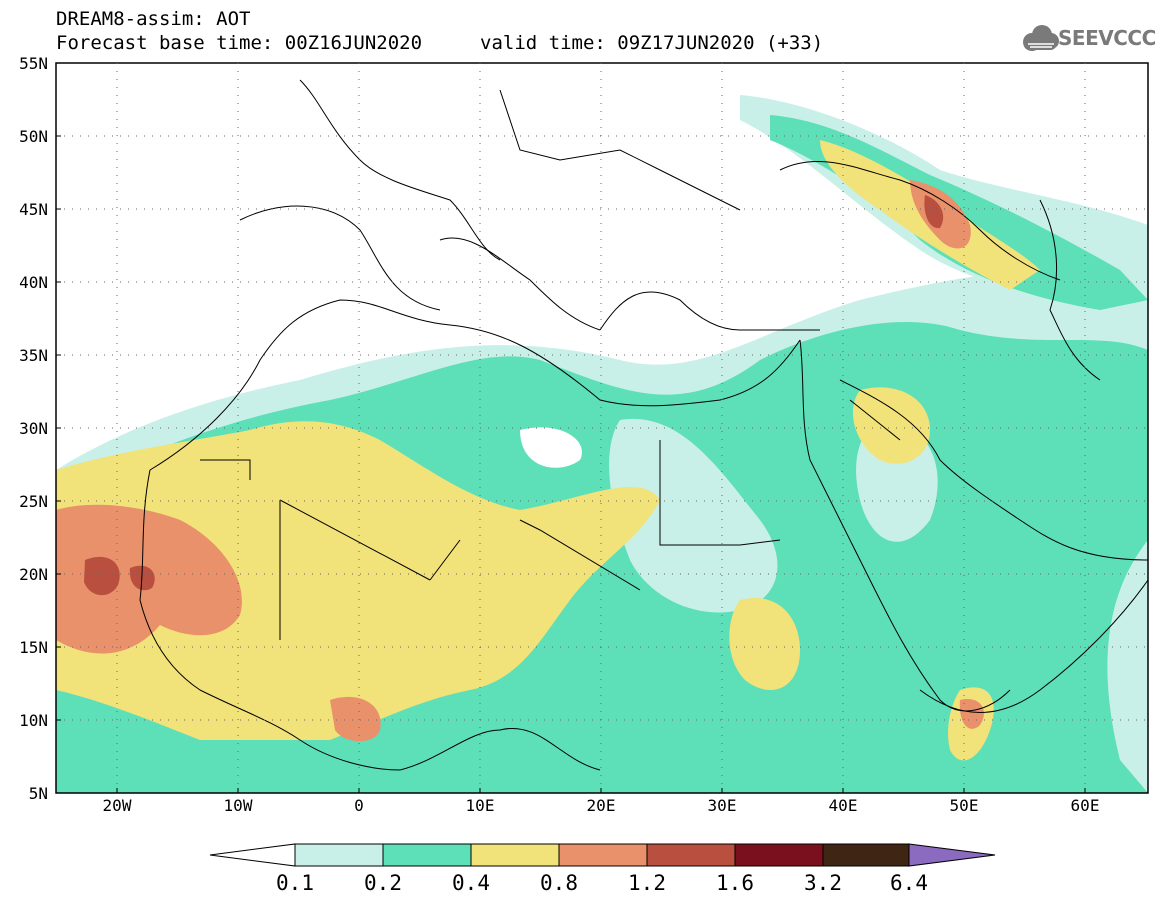 The image size is (1165, 905). I want to click on lat-label: 45N, so click(33, 209).